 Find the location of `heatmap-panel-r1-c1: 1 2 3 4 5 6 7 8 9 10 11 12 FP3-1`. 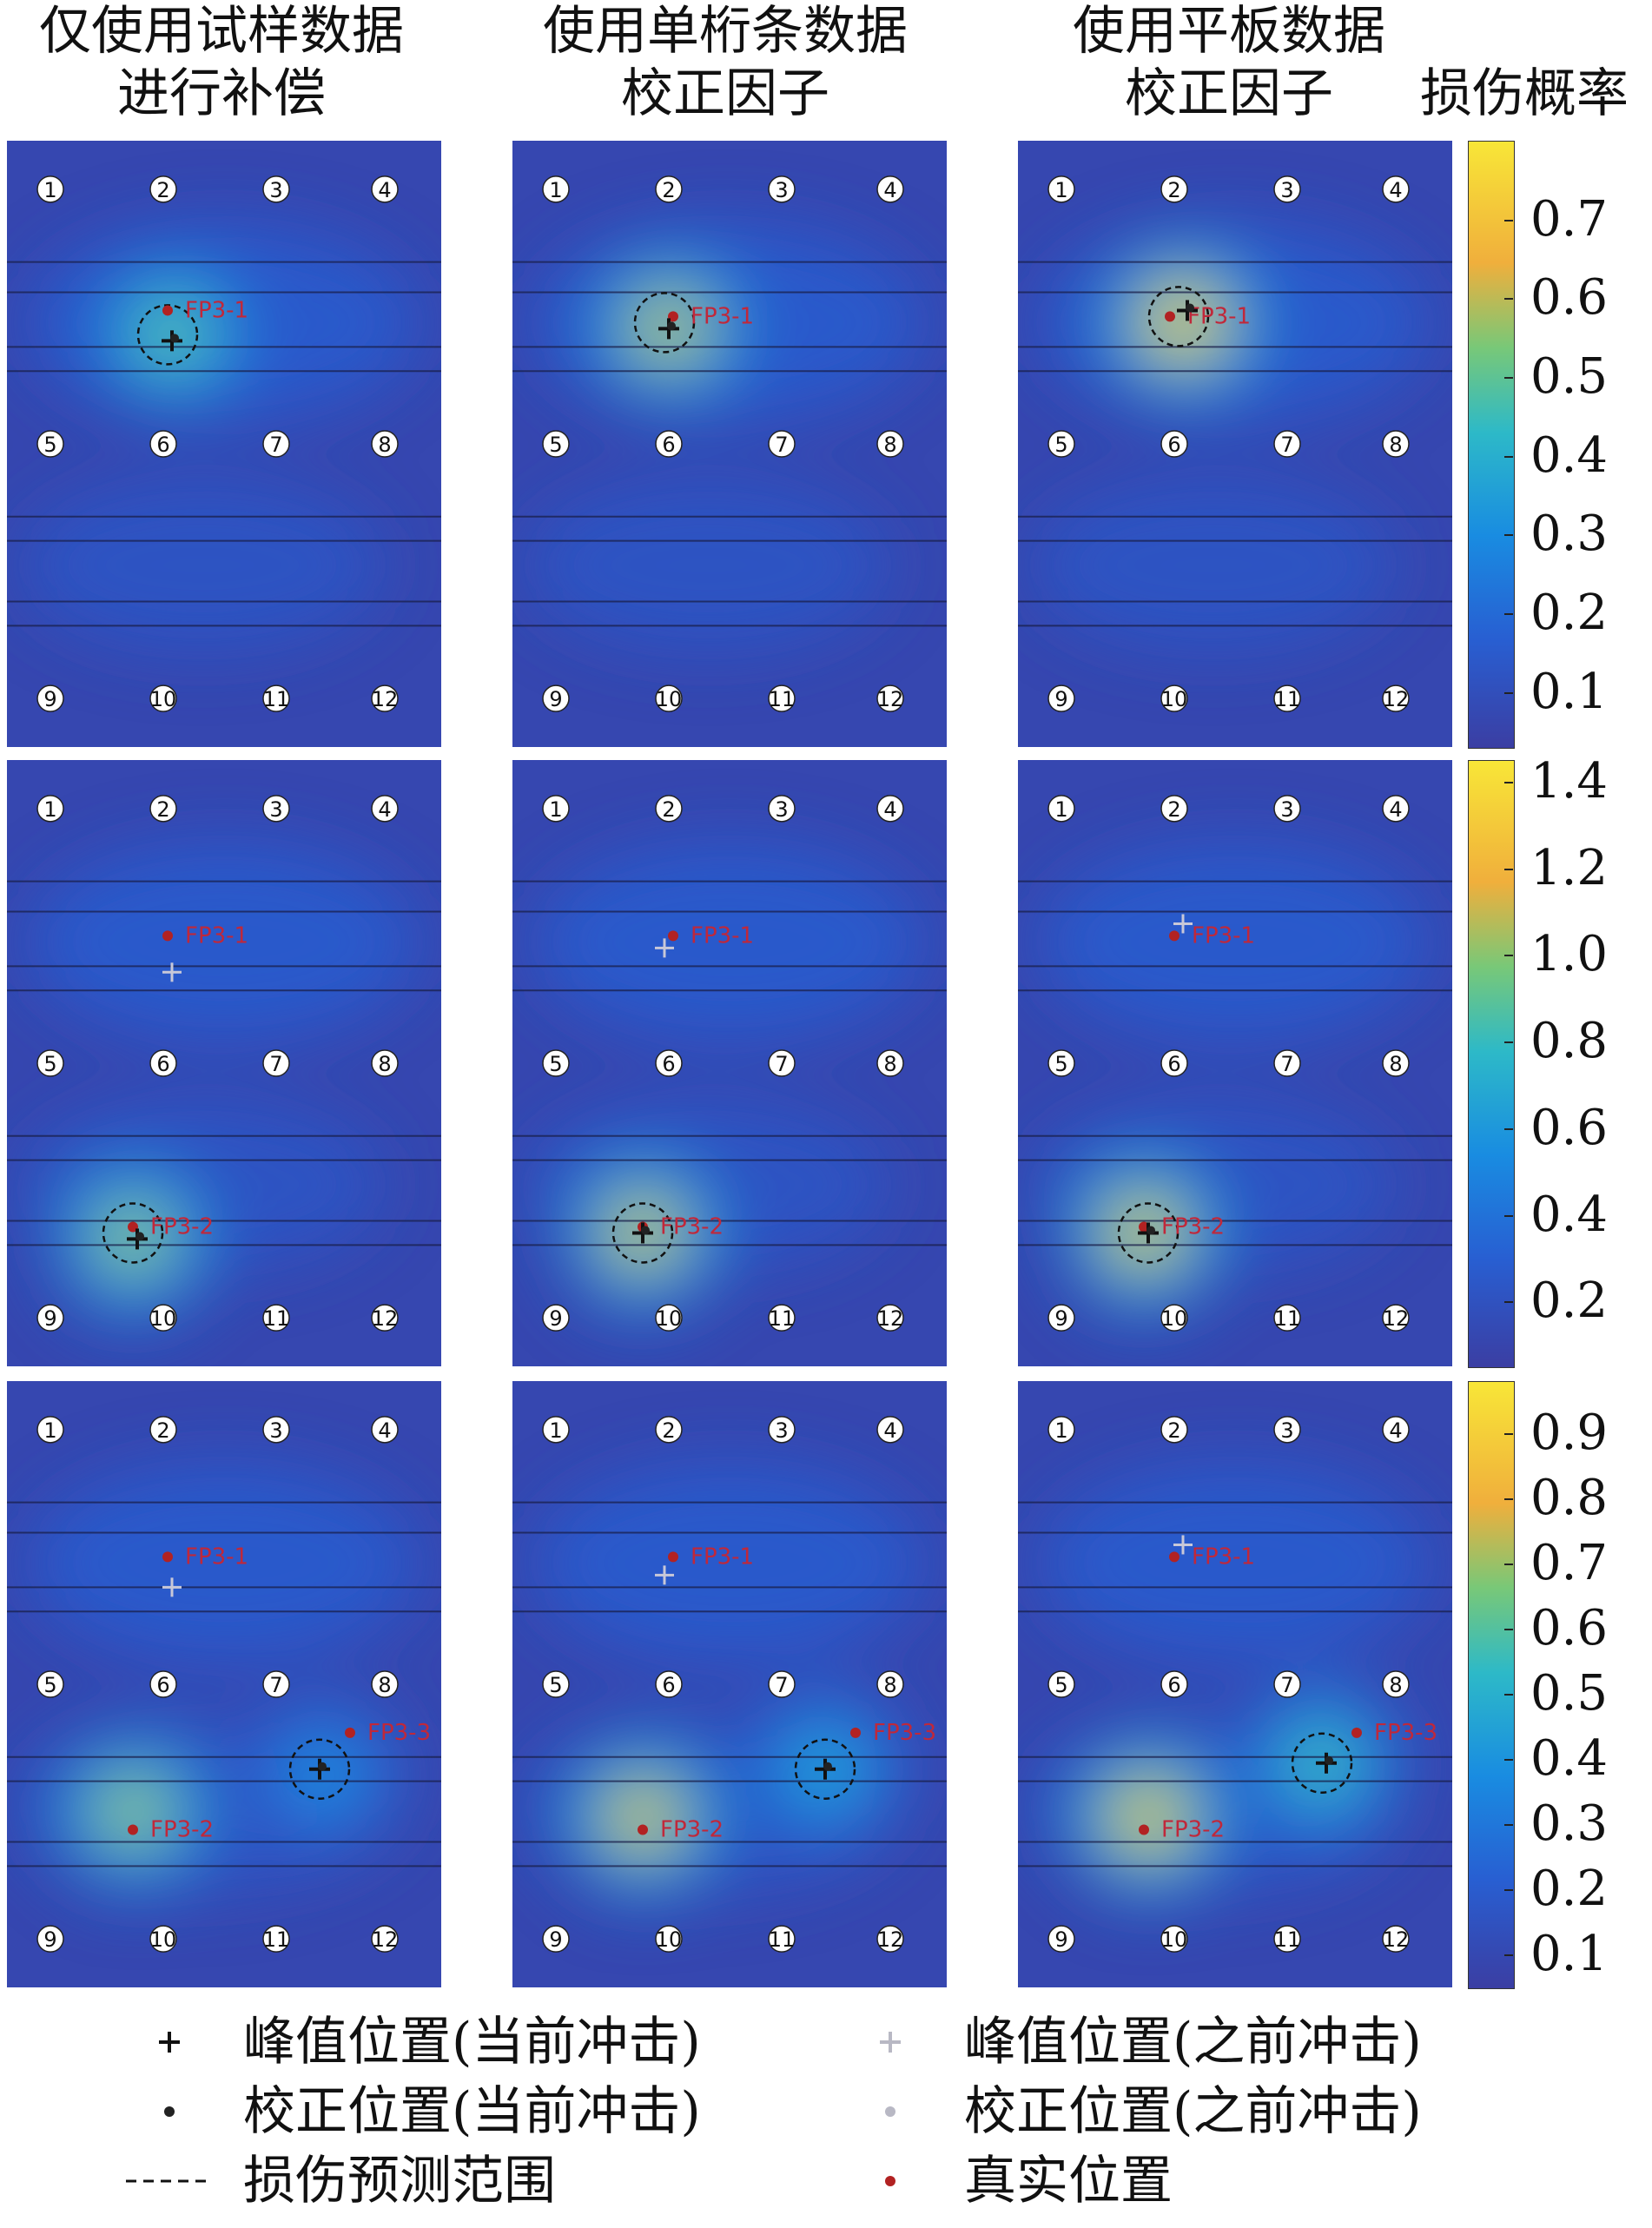

heatmap-panel-r1-c1: 1 2 3 4 5 6 7 8 9 10 11 12 FP3-1 is located at coordinates (224, 444).